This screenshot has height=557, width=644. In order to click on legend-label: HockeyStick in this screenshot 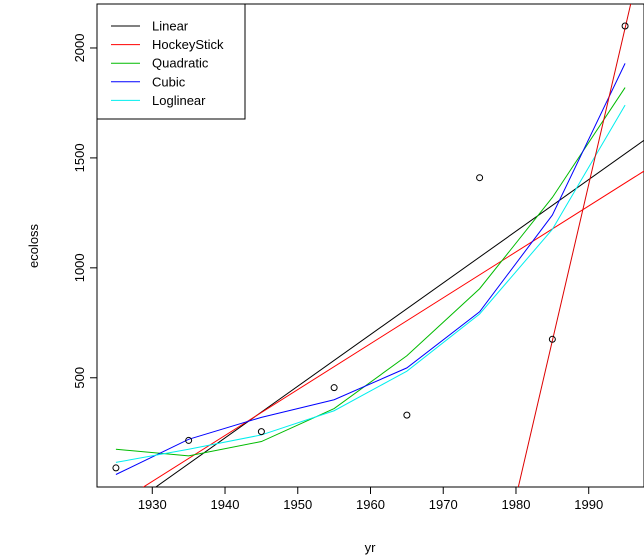, I will do `click(188, 44)`.